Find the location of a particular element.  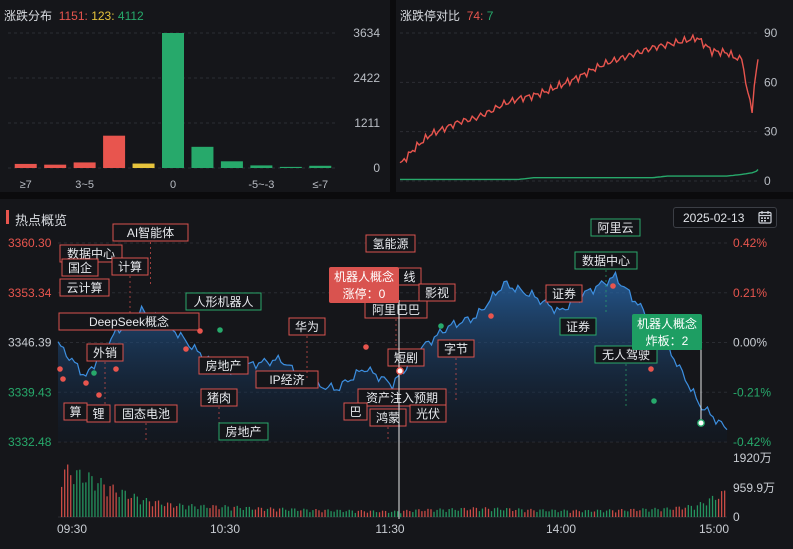

down-count: 4112 is located at coordinates (130, 16).